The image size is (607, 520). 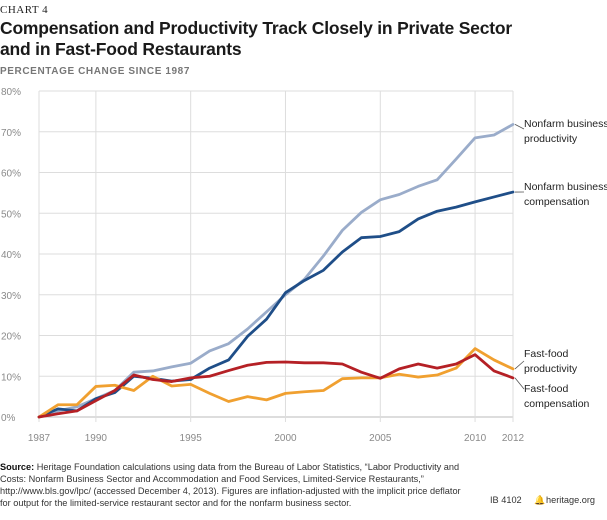 I want to click on x-tick-label: 1987, so click(x=39, y=438).